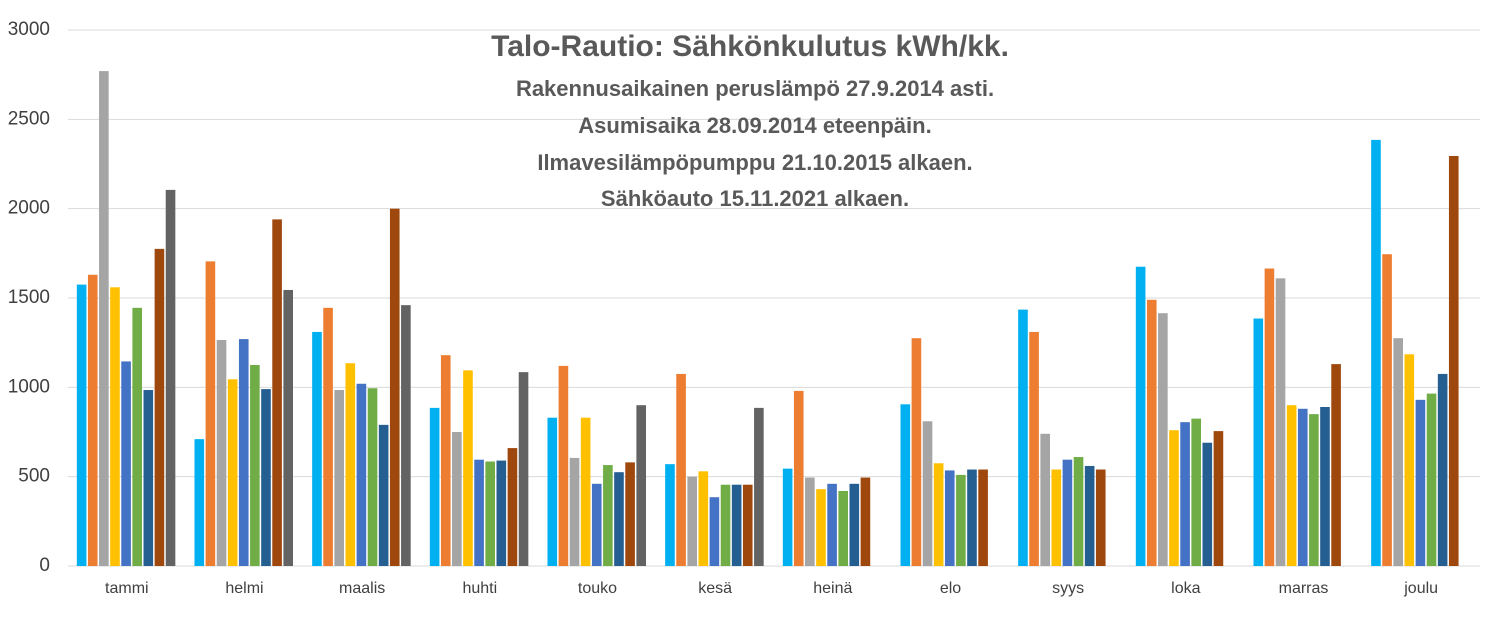 The image size is (1491, 617). What do you see at coordinates (597, 588) in the screenshot?
I see `x-tick-label: touko` at bounding box center [597, 588].